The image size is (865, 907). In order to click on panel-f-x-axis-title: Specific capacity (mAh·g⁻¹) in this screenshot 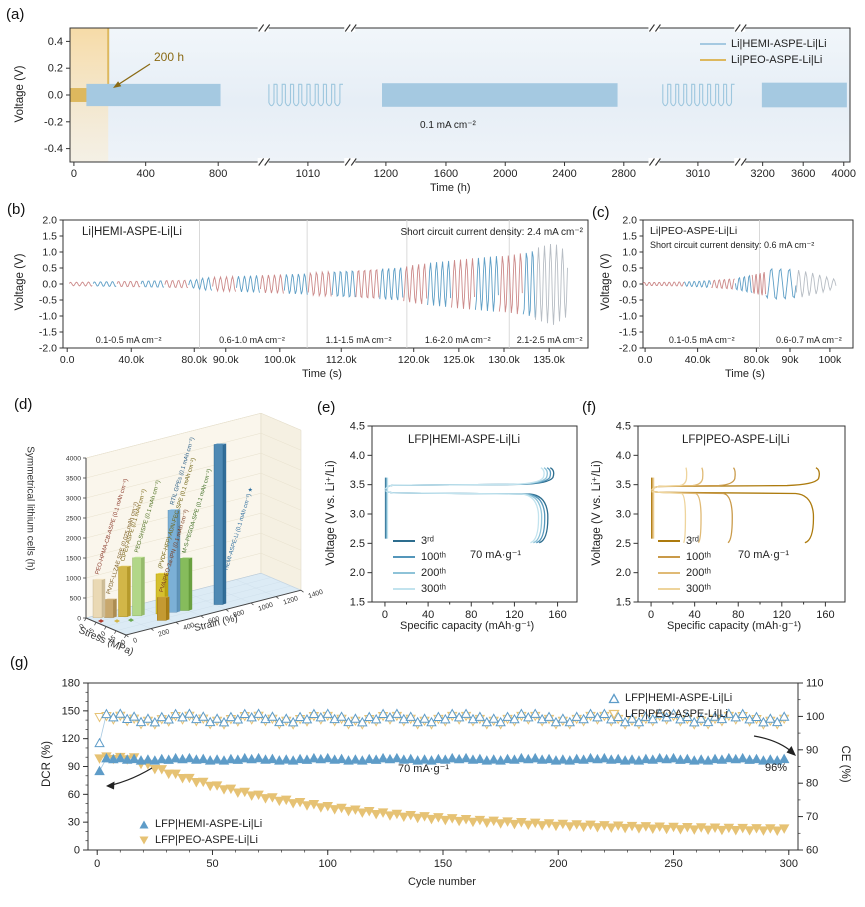, I will do `click(734, 626)`.